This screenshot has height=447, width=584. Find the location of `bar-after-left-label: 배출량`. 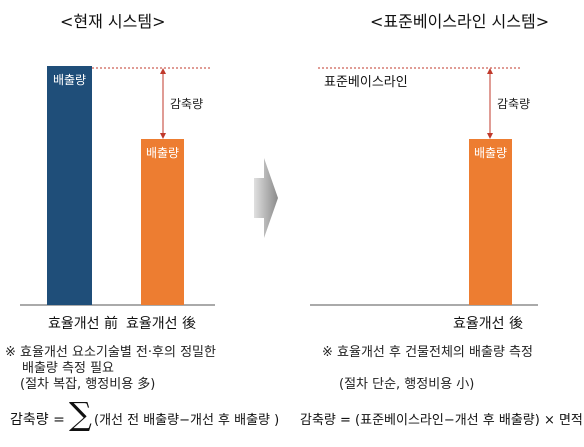

bar-after-left-label: 배출량 is located at coordinates (162, 153).